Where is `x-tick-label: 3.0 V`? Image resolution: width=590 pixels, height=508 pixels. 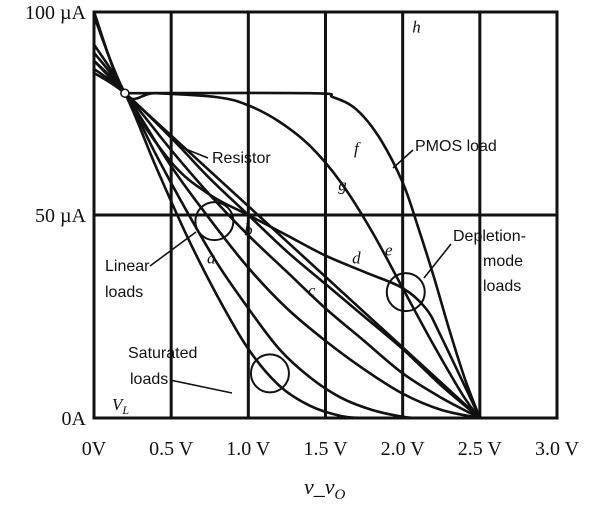 x-tick-label: 3.0 V is located at coordinates (557, 449).